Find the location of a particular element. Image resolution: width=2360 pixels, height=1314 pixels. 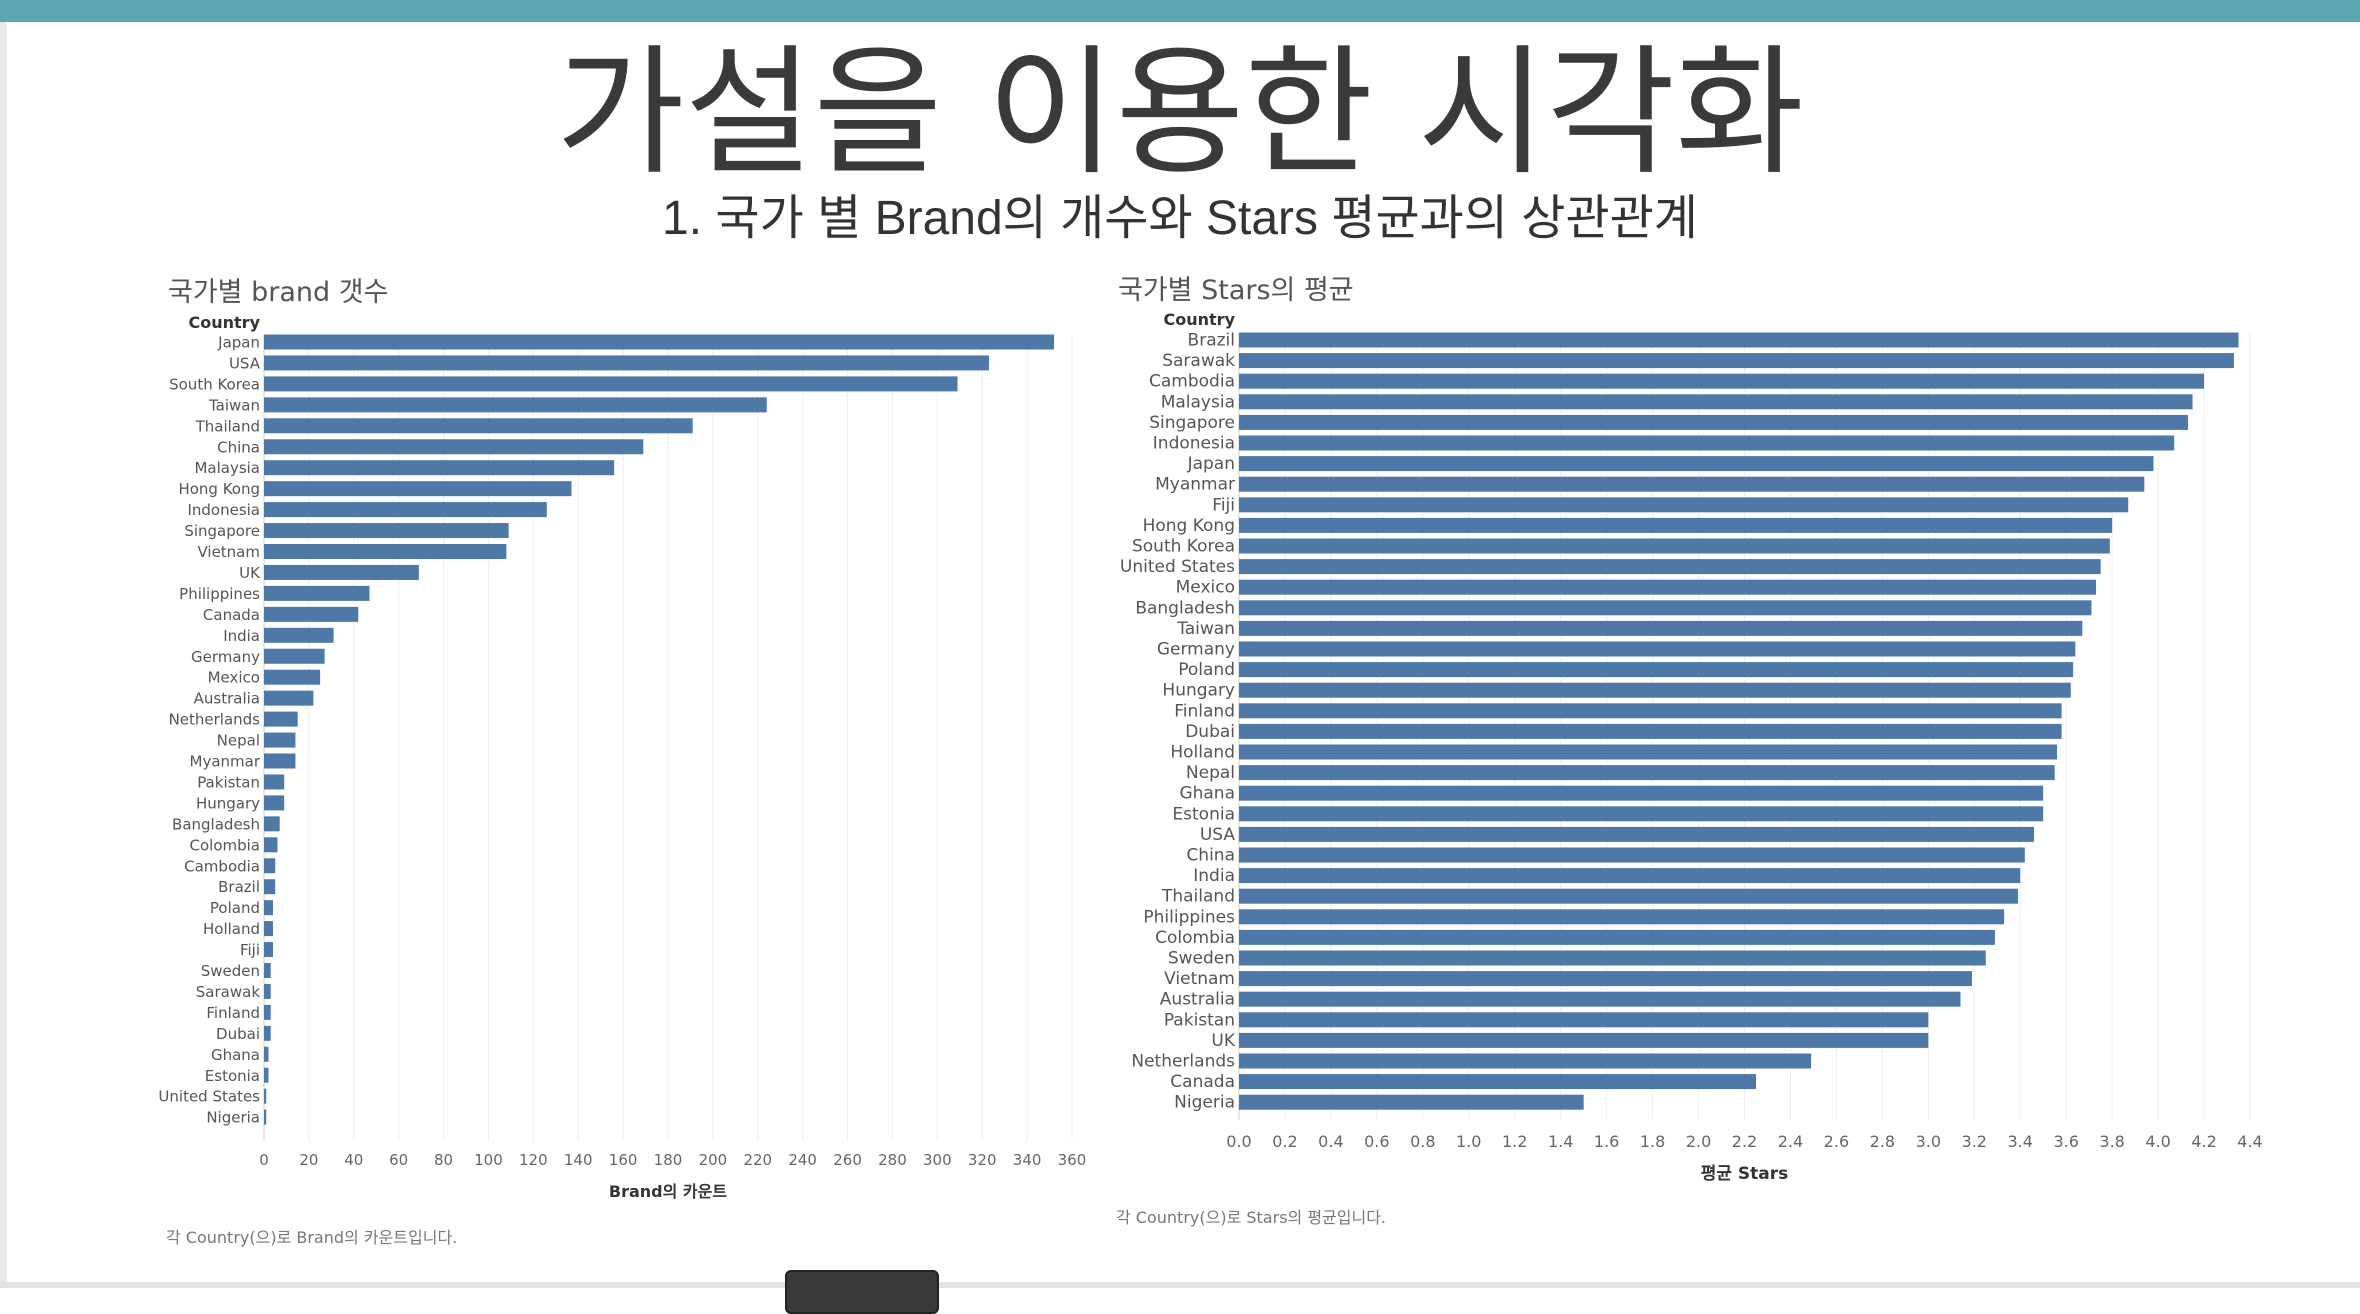

brand-category-label: India is located at coordinates (241, 636).